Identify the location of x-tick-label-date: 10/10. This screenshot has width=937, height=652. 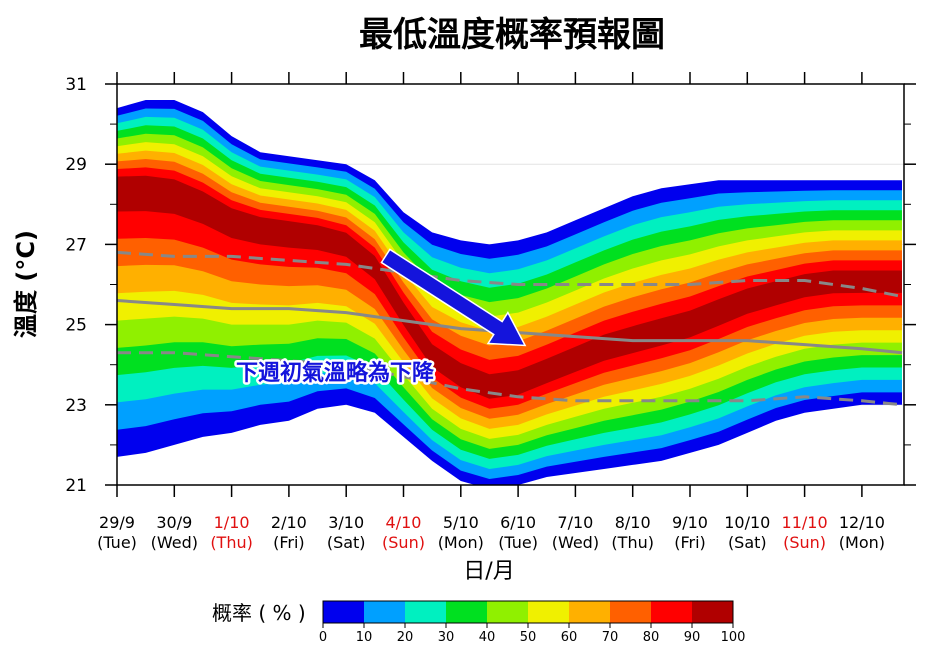
(747, 522).